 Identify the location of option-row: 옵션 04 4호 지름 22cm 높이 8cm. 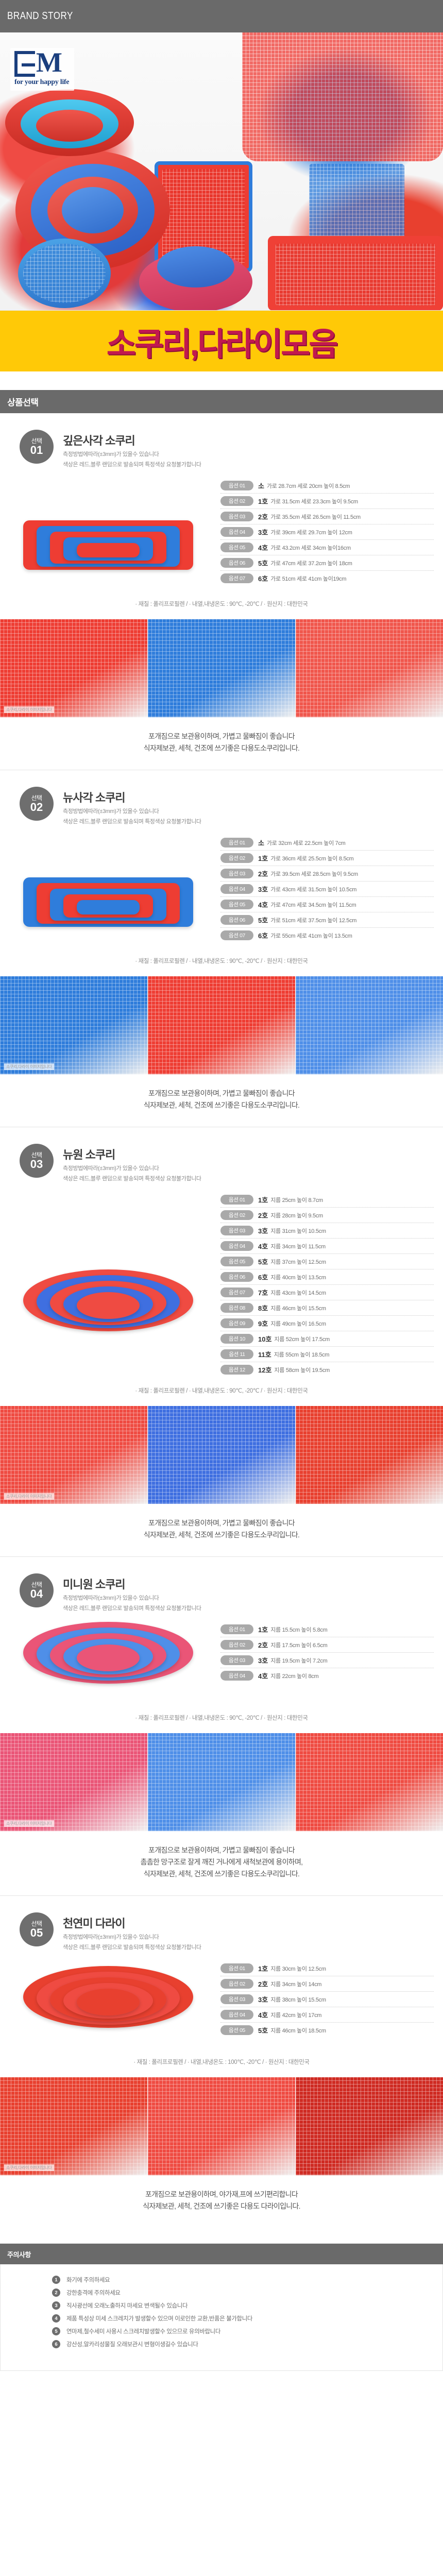
(327, 1675).